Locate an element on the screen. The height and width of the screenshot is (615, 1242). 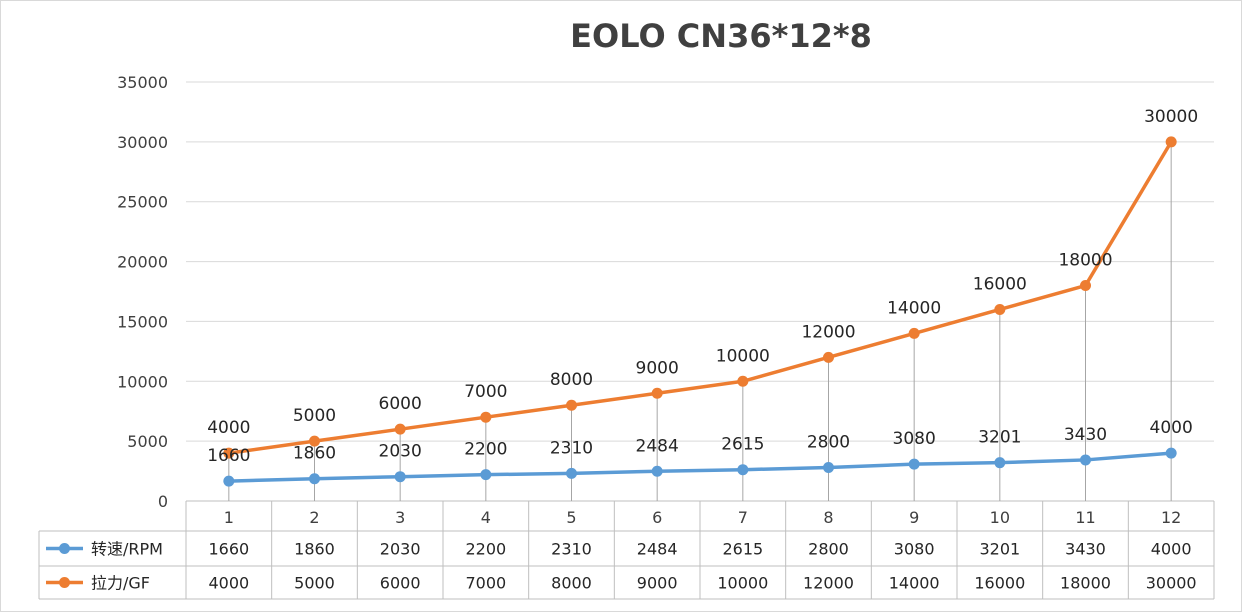
table-cell: 1860 is located at coordinates (314, 549).